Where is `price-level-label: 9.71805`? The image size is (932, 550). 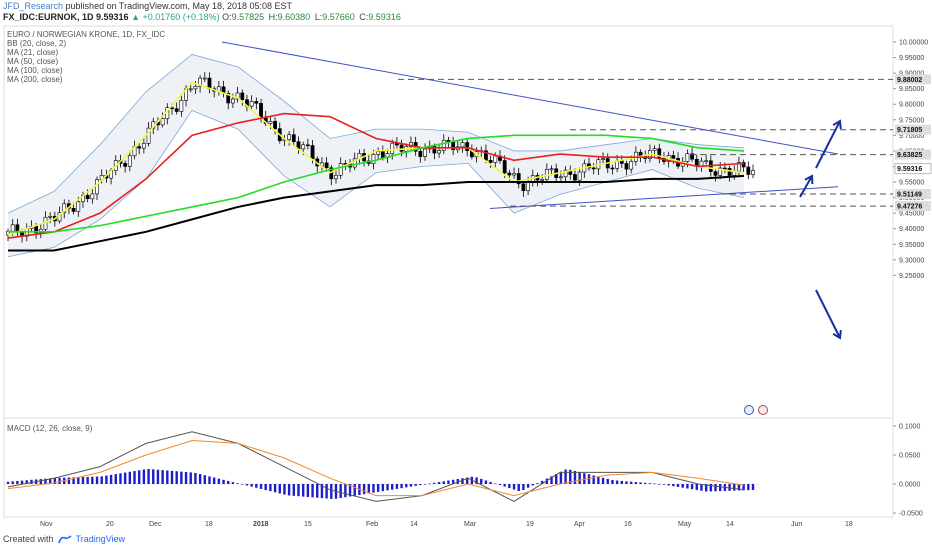
price-level-label: 9.71805 is located at coordinates (909, 130).